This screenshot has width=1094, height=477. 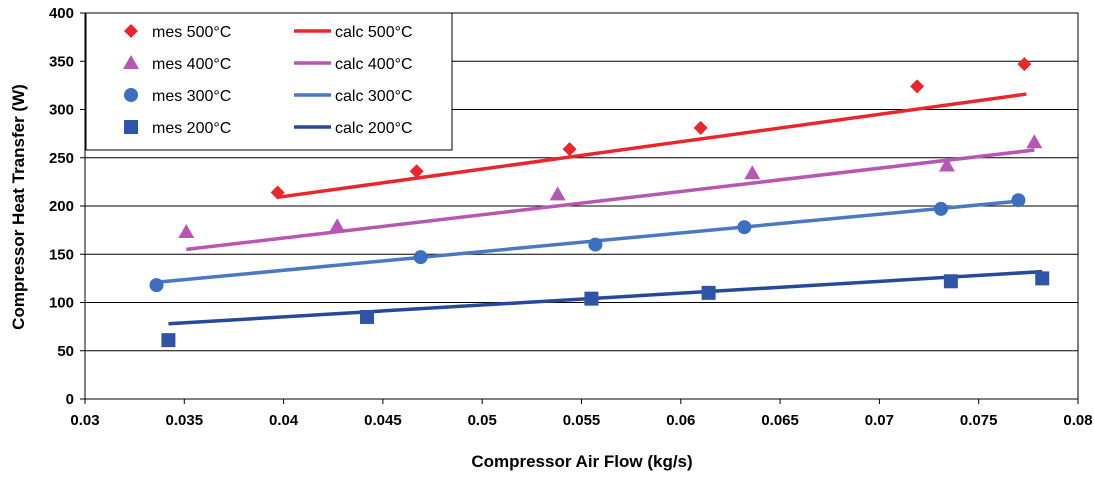 What do you see at coordinates (61, 158) in the screenshot?
I see `y-tick-label: 250` at bounding box center [61, 158].